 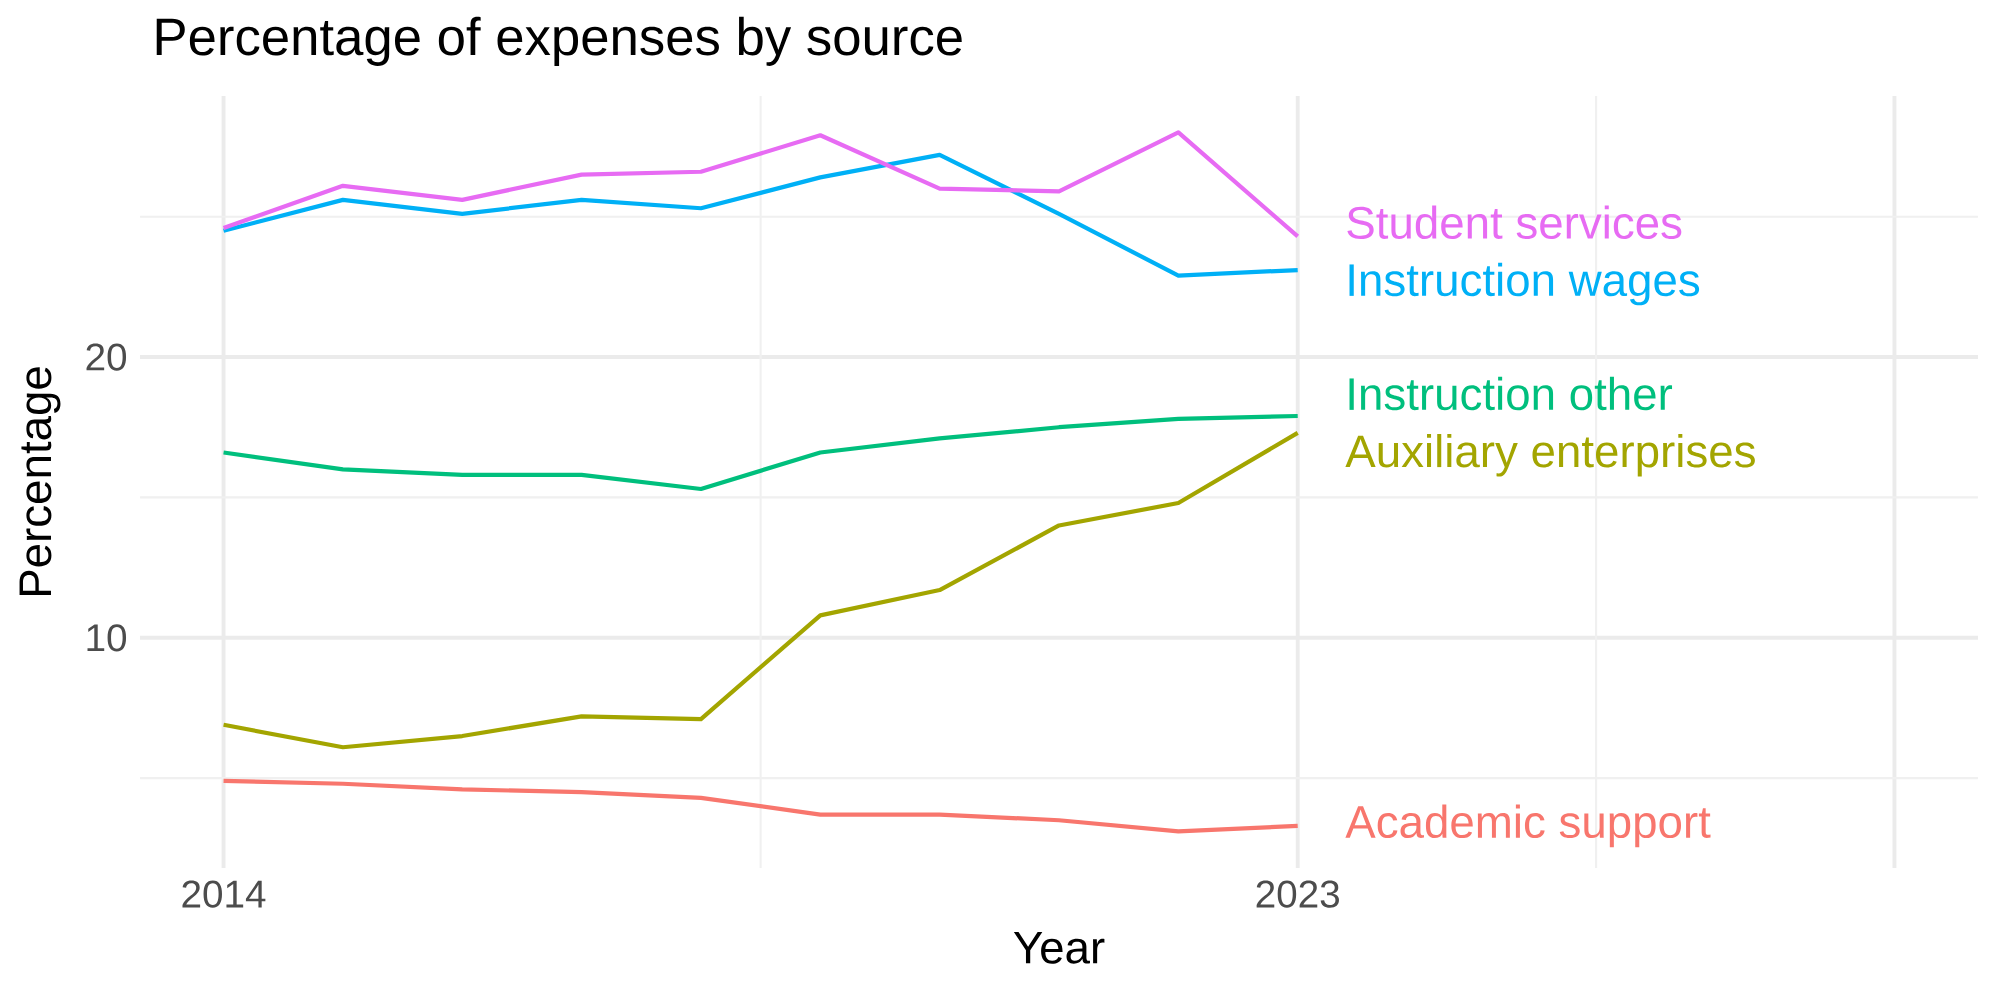 What do you see at coordinates (1511, 393) in the screenshot?
I see `series-label: Instruction other` at bounding box center [1511, 393].